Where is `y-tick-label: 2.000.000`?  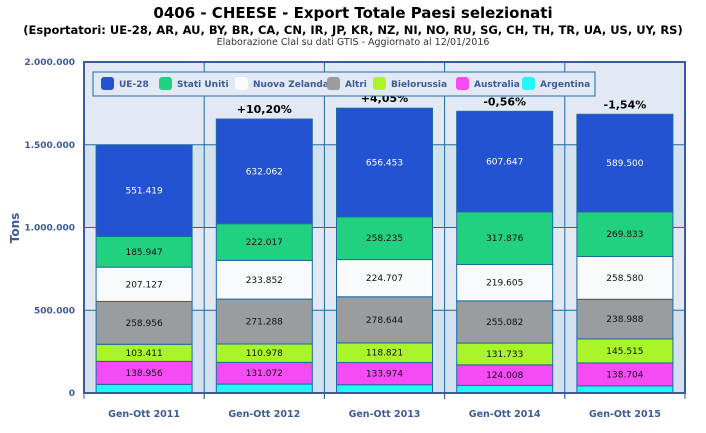 y-tick-label: 2.000.000 is located at coordinates (49, 63).